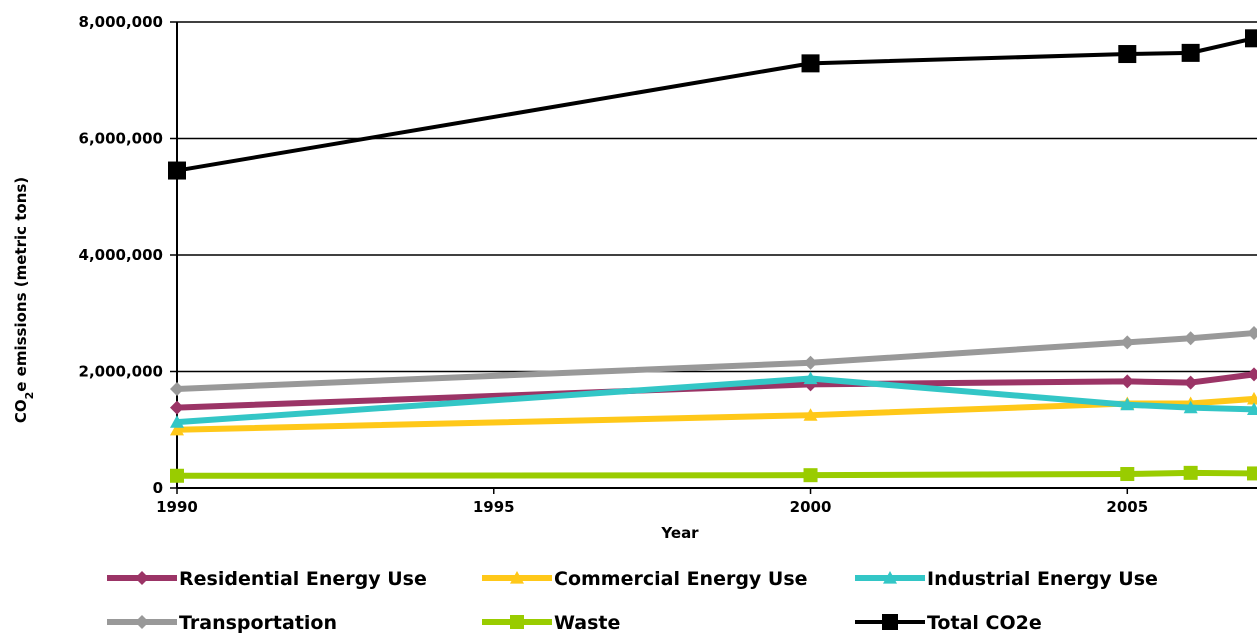  I want to click on x-tick-label: 2005, so click(1127, 507).